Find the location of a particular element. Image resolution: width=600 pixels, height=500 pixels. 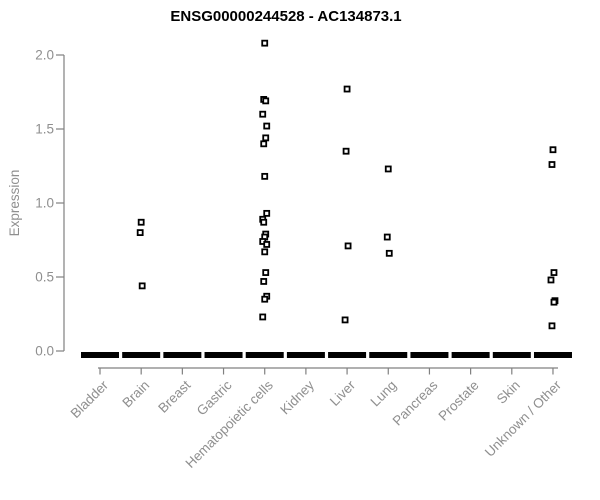

x-category-label: Breast is located at coordinates (174, 396).